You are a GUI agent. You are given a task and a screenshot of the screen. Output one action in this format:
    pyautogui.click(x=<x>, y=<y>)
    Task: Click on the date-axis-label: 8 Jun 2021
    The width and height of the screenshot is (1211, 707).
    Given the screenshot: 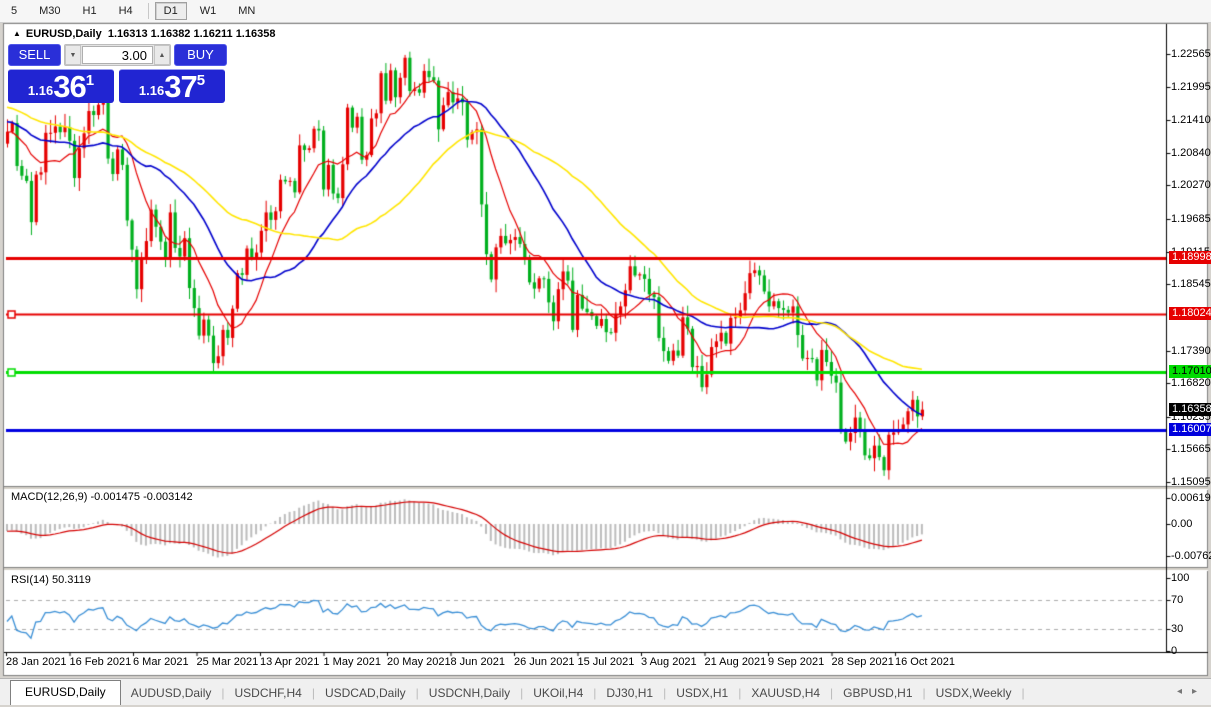 What is the action you would take?
    pyautogui.click(x=477, y=662)
    